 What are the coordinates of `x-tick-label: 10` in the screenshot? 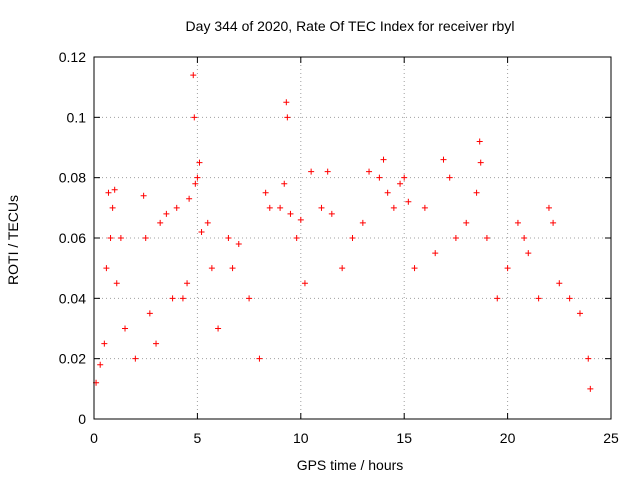 It's located at (301, 438).